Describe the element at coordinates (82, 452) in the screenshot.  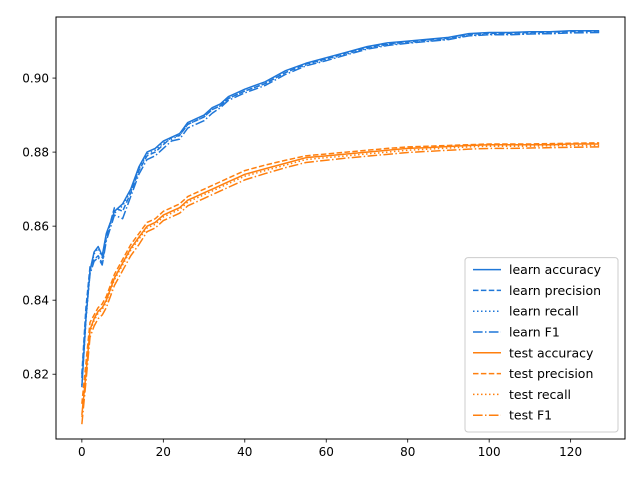
I see `x-tick-label: 0` at that location.